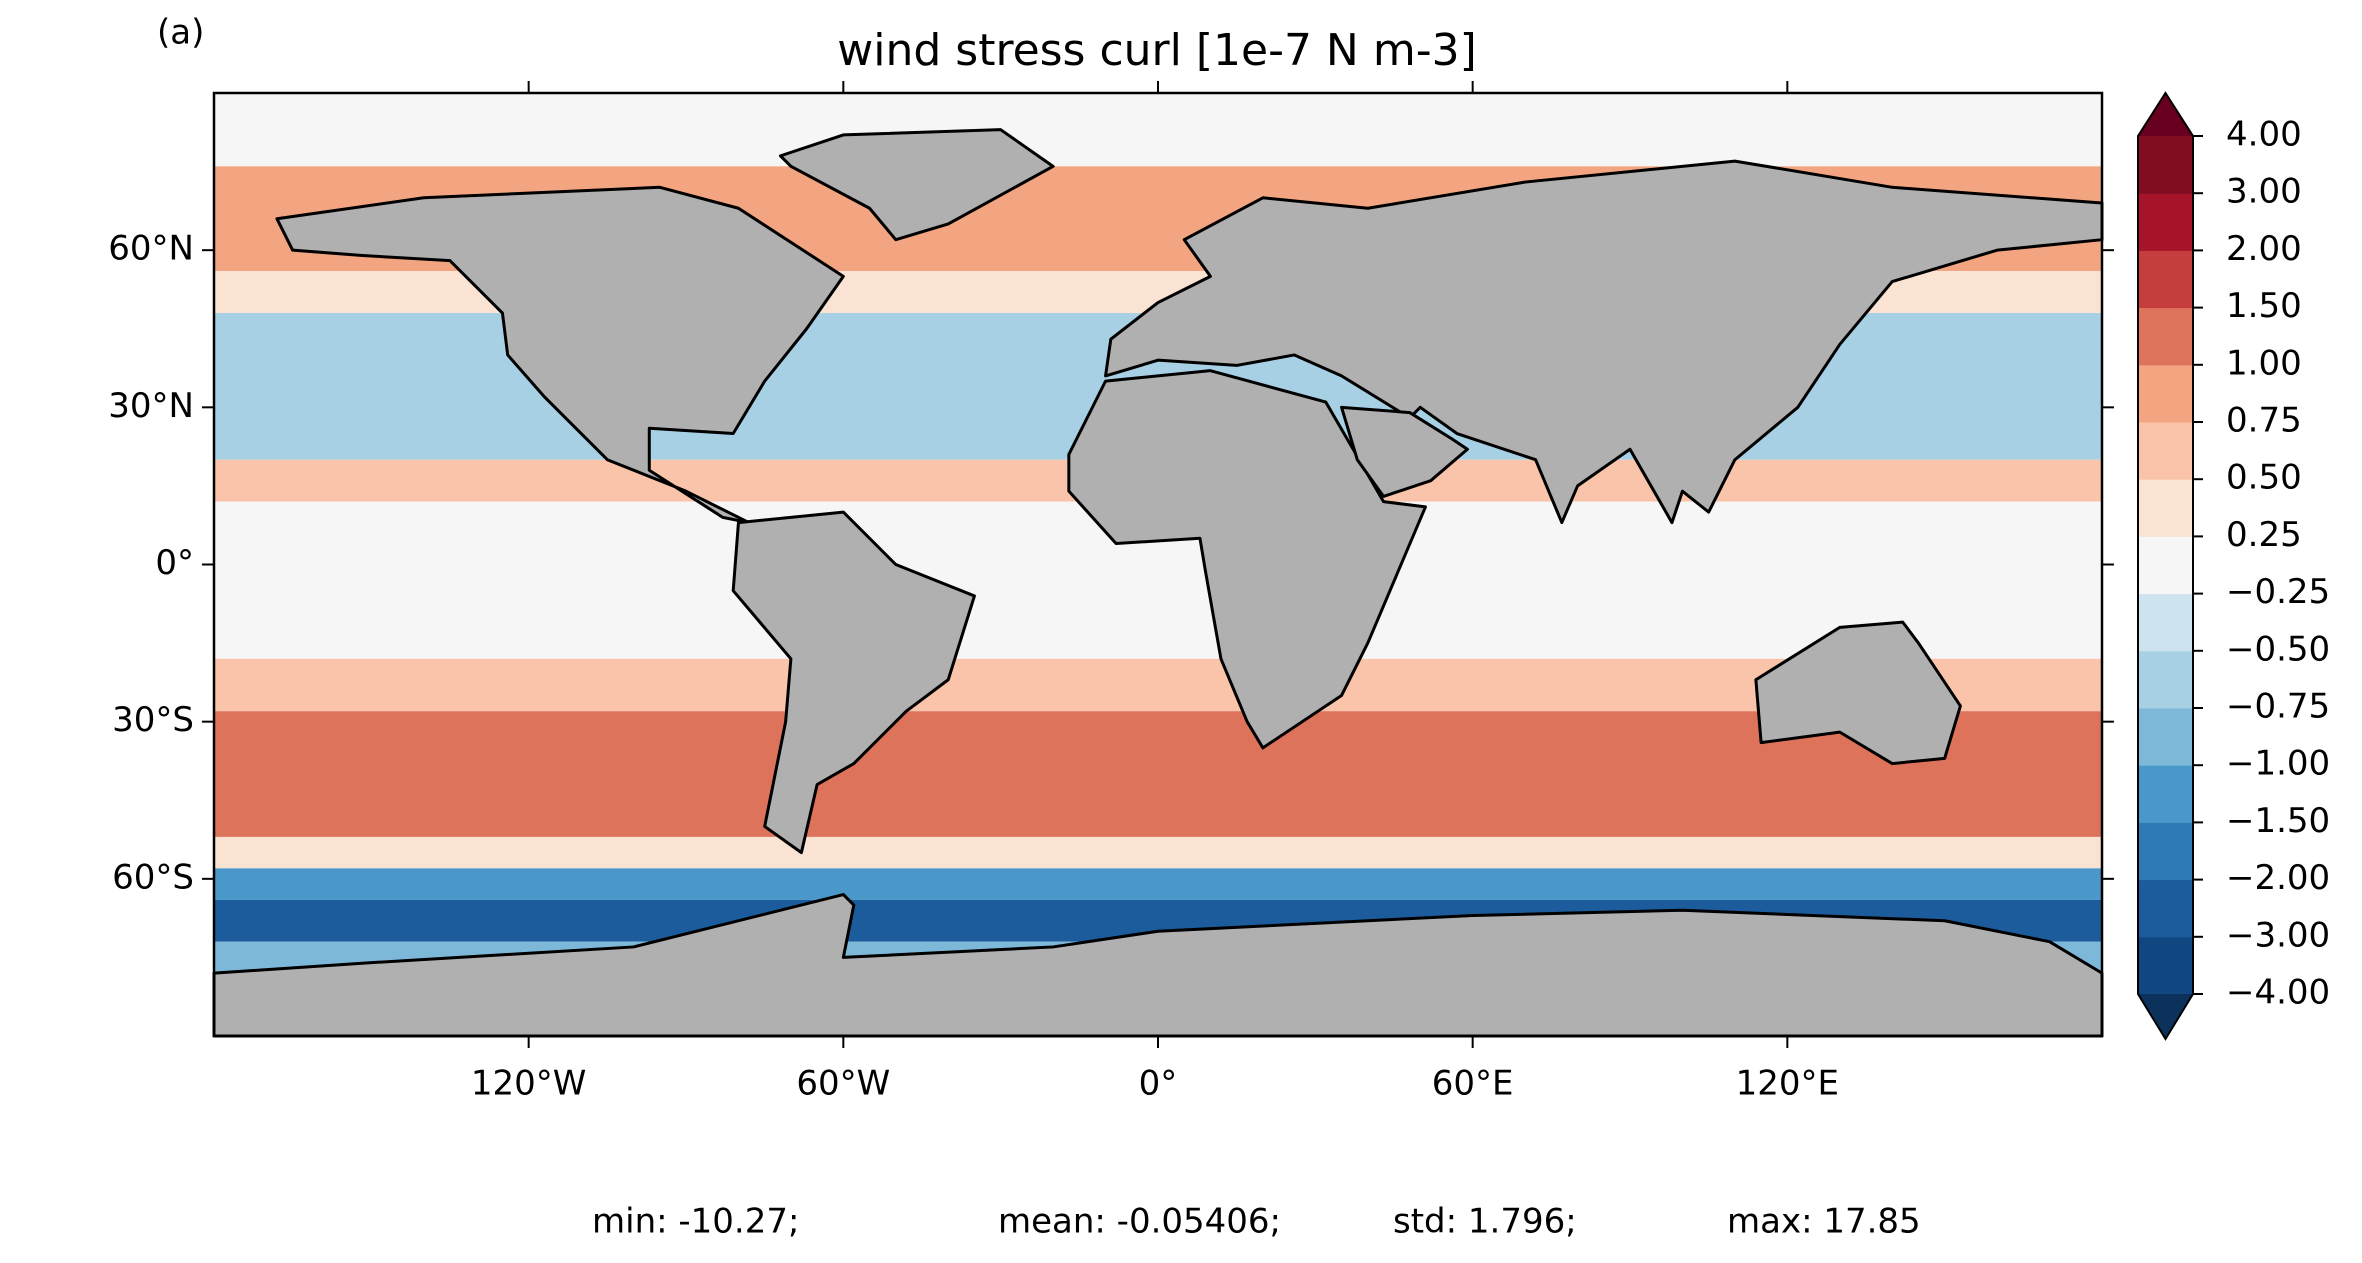 This screenshot has width=2362, height=1263. What do you see at coordinates (1404, 451) in the screenshot?
I see `land-arabia` at bounding box center [1404, 451].